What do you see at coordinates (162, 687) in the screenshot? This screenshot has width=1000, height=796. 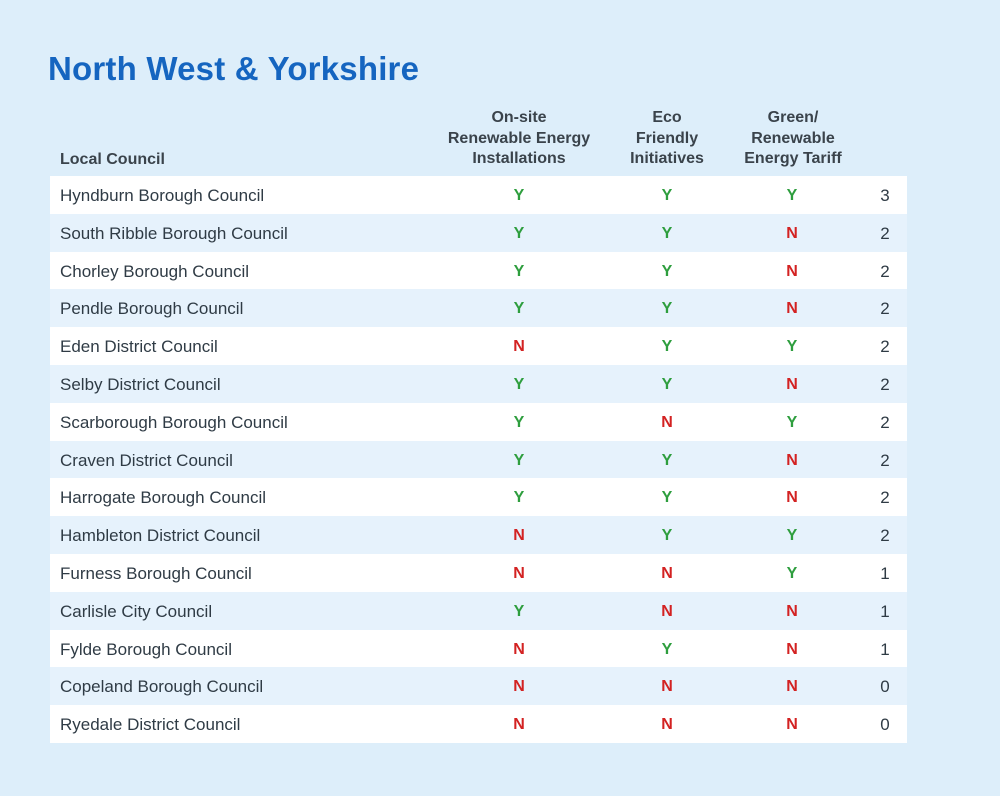 I see `council-name: Copeland Borough Council` at bounding box center [162, 687].